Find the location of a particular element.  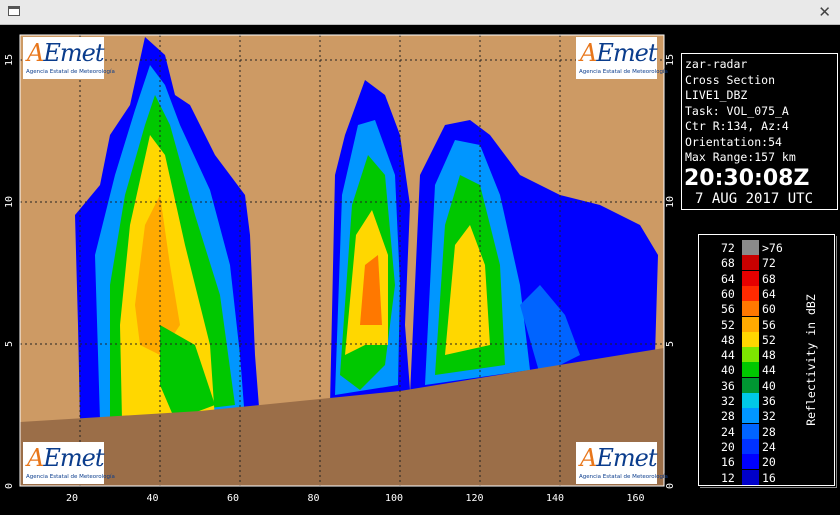

legend-row: 44 48 is located at coordinates (749, 355).